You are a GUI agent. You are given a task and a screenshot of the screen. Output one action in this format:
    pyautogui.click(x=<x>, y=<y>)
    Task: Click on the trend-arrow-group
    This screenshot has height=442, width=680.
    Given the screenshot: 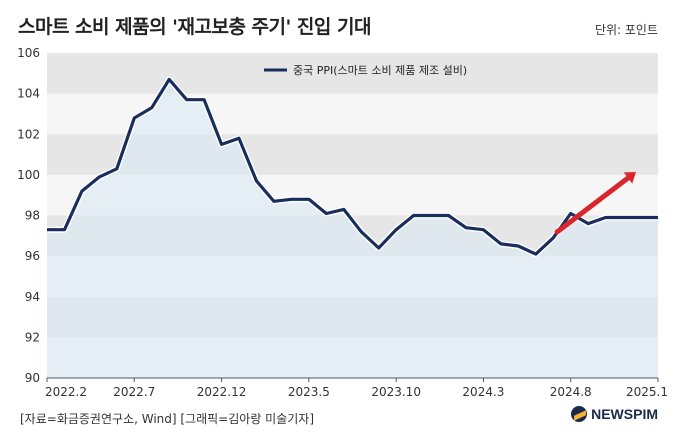 What is the action you would take?
    pyautogui.click(x=595, y=203)
    